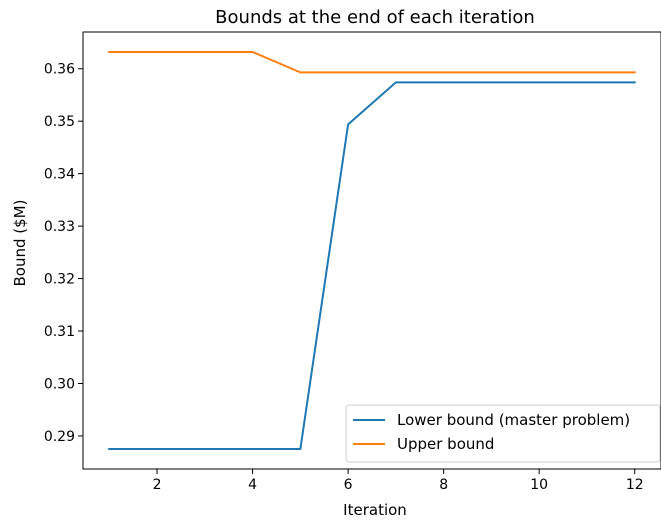  What do you see at coordinates (59, 70) in the screenshot?
I see `y-tick-label: 0.36` at bounding box center [59, 70].